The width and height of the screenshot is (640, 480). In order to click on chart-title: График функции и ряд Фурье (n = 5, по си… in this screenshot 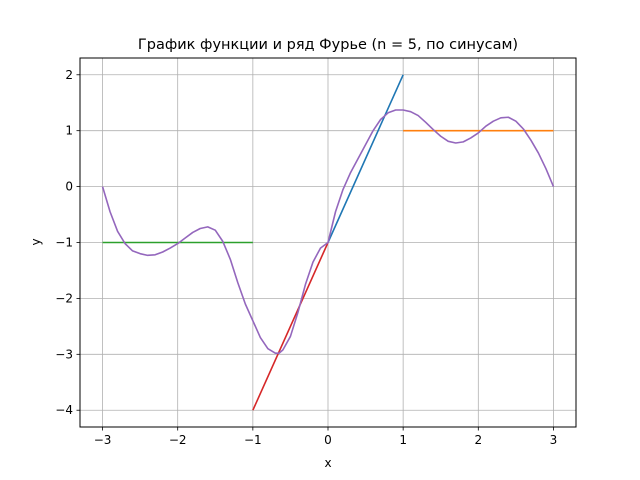, I will do `click(328, 45)`.